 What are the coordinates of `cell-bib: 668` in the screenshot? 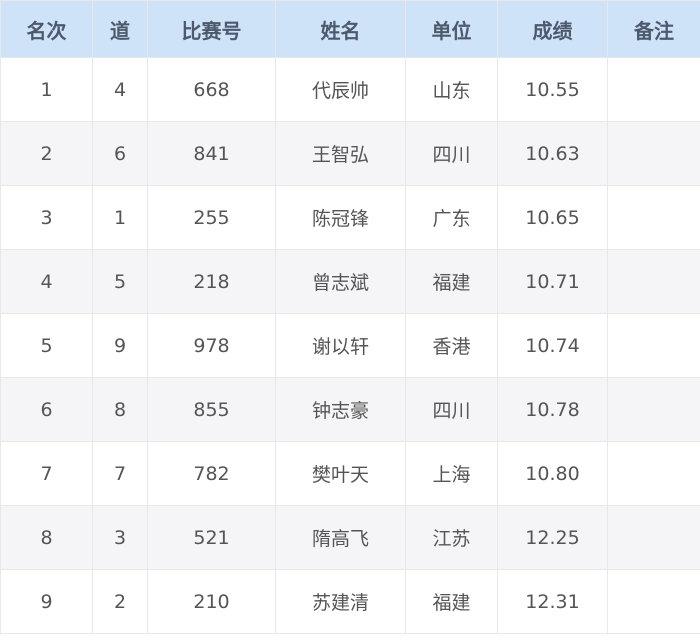 It's located at (211, 89).